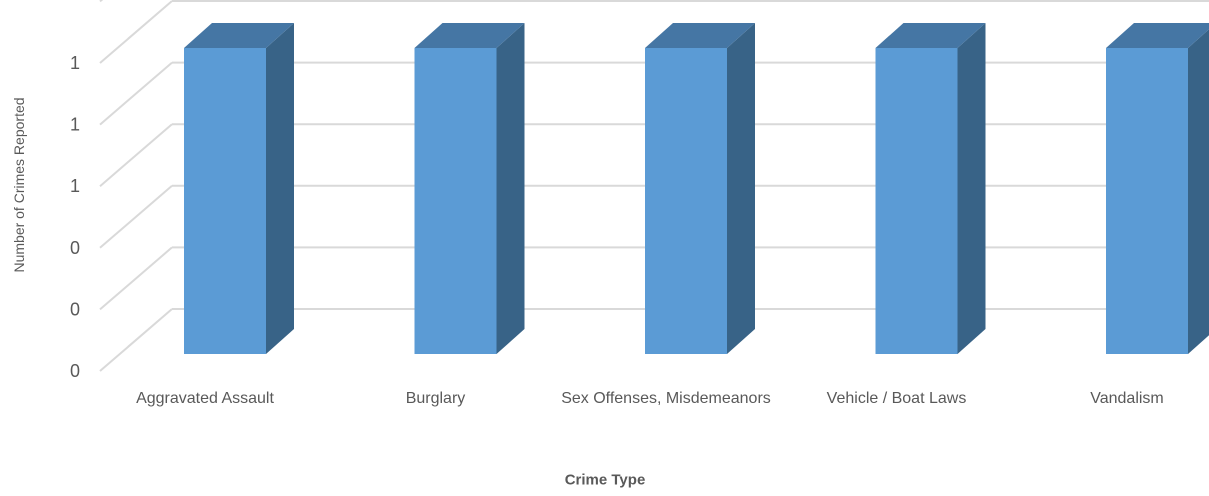  What do you see at coordinates (1127, 398) in the screenshot?
I see `x-tick-label: Vandalism` at bounding box center [1127, 398].